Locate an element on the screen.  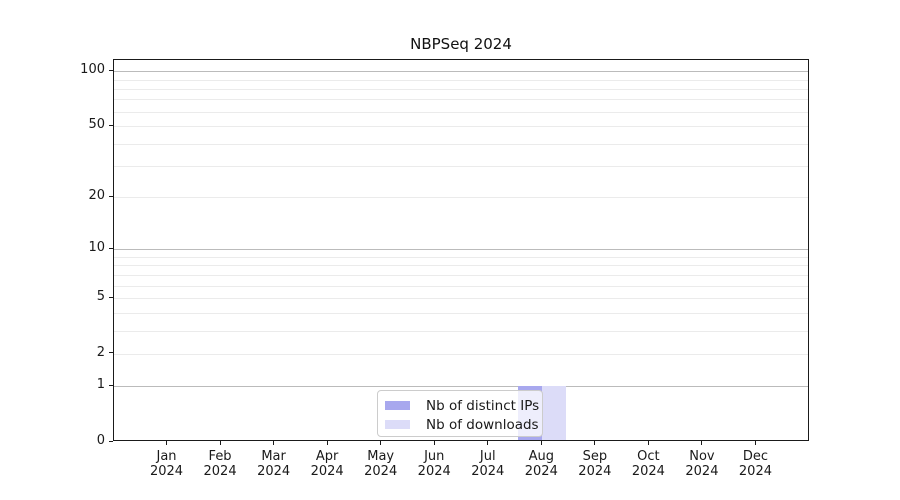
legend-swatch-downloads is located at coordinates (397, 424).